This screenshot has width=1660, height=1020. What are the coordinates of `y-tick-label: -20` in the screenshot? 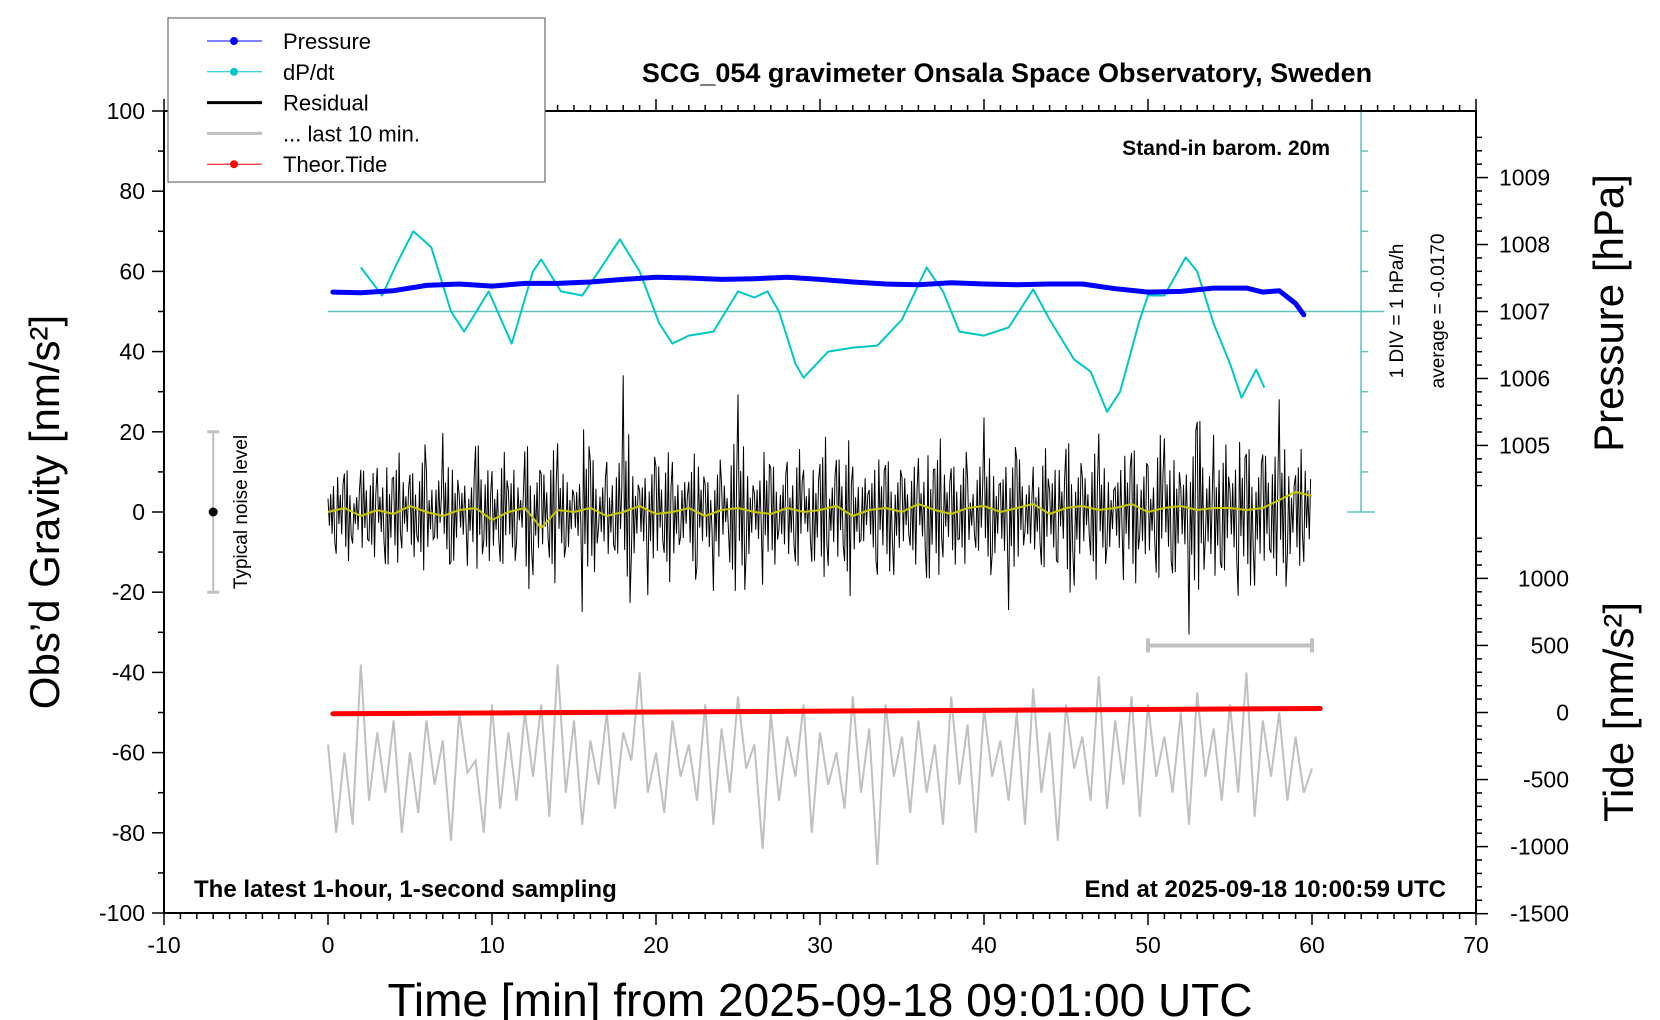 It's located at (128, 592).